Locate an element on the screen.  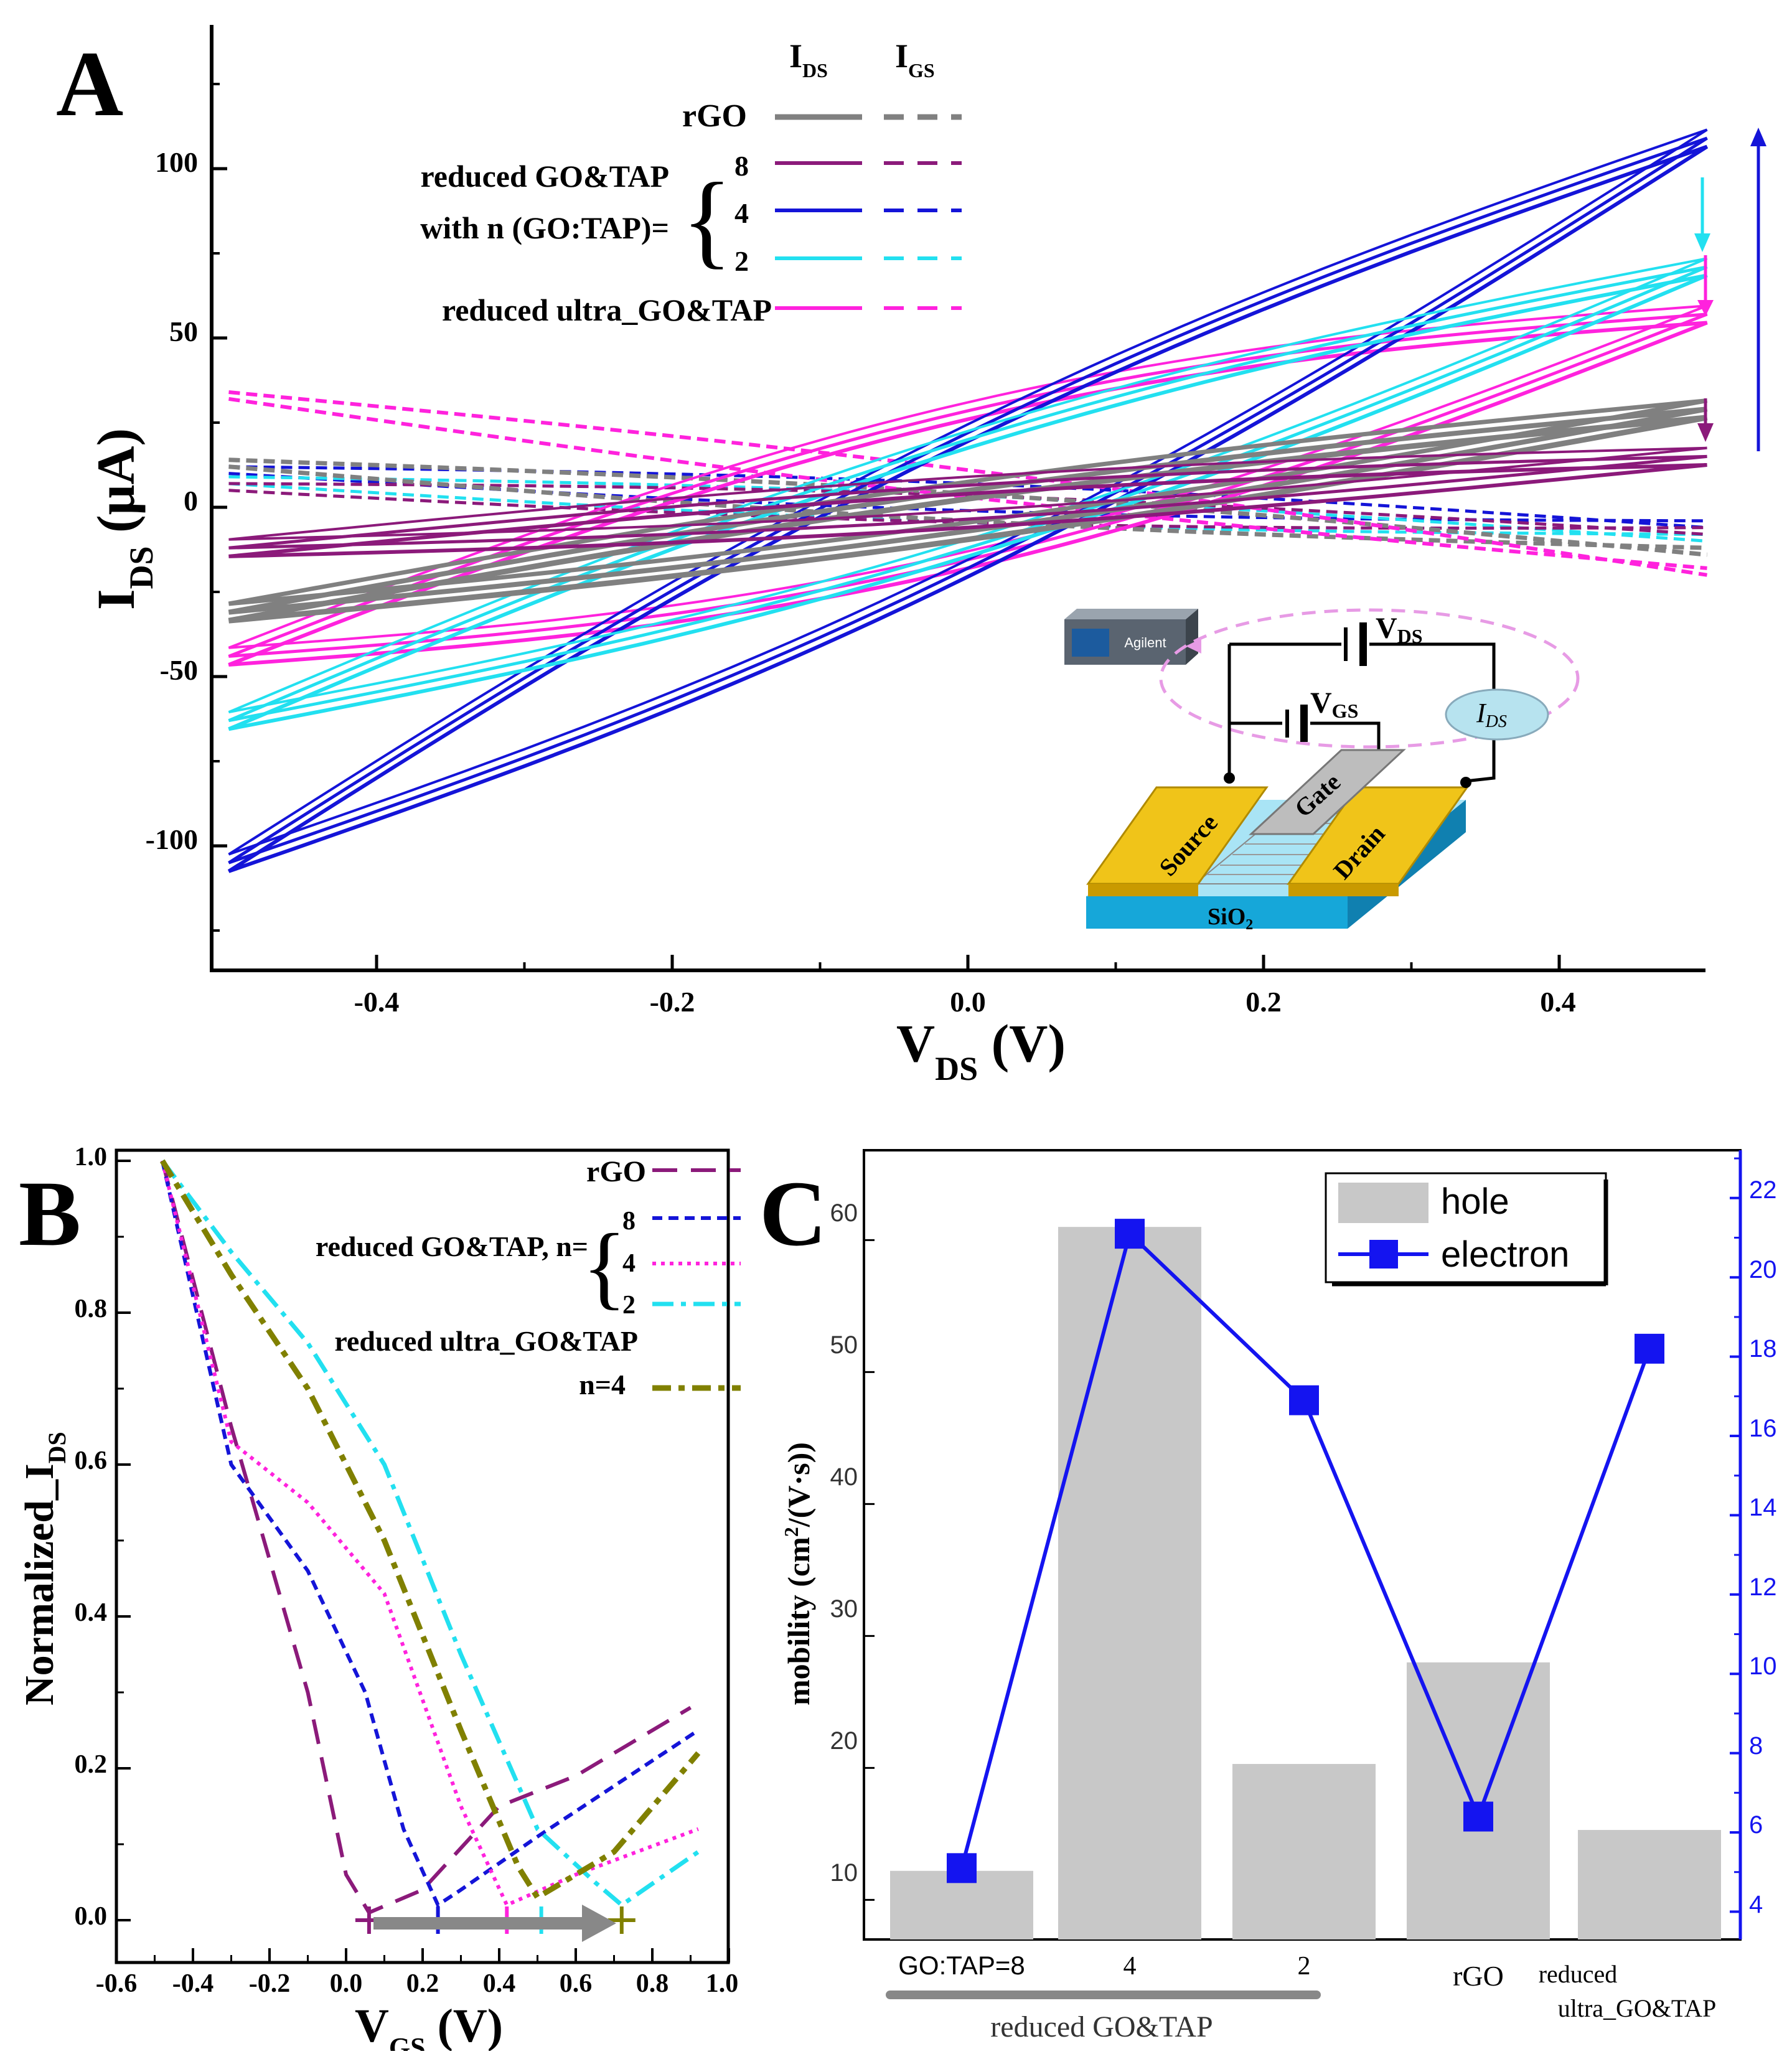
panel-b-frame is located at coordinates (422, 1556).